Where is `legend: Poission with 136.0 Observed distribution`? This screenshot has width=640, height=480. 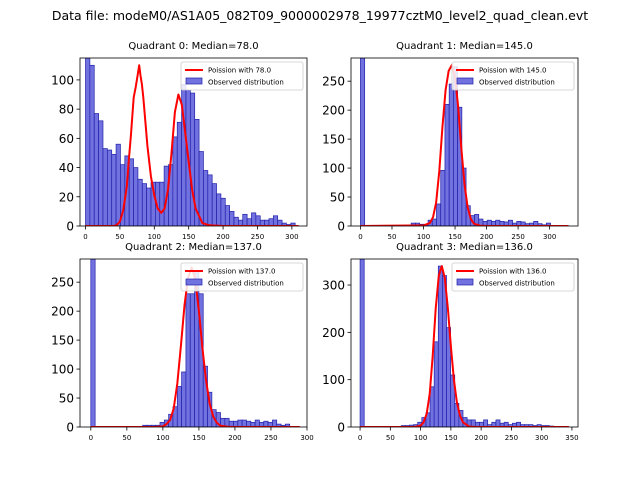
legend: Poission with 136.0 Observed distribution is located at coordinates (513, 277).